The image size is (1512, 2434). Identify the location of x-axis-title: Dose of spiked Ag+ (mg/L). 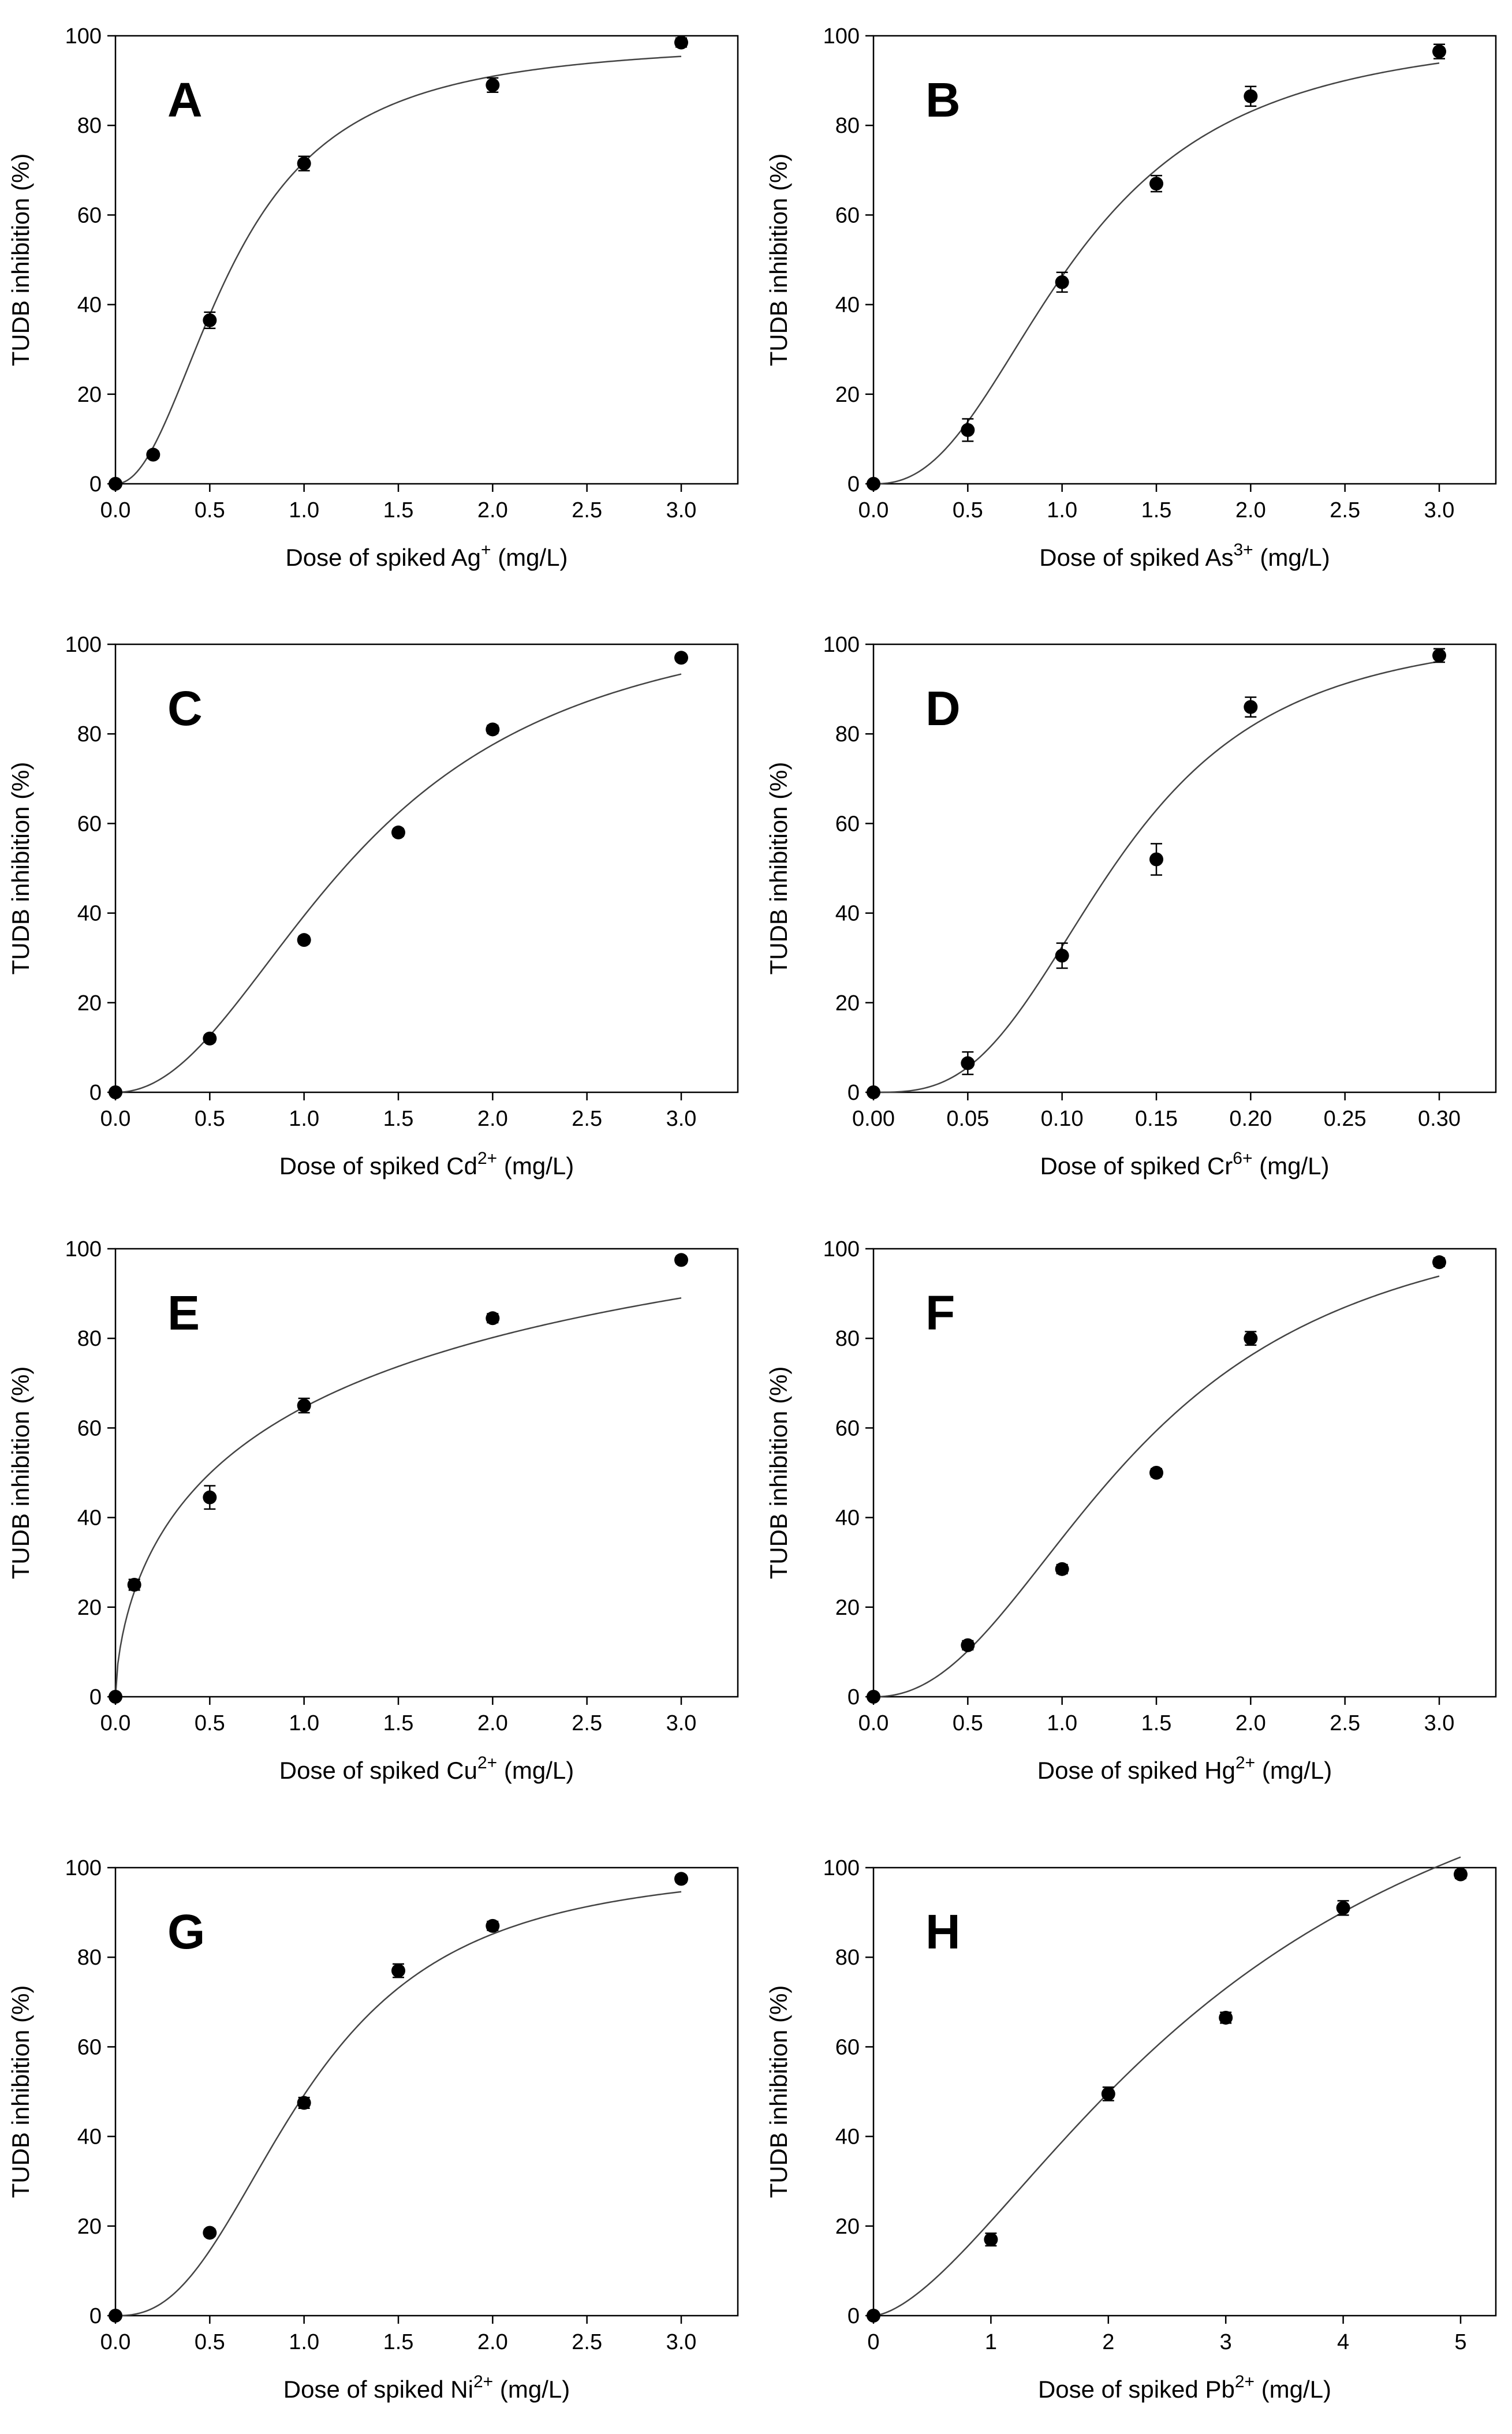
(426, 555).